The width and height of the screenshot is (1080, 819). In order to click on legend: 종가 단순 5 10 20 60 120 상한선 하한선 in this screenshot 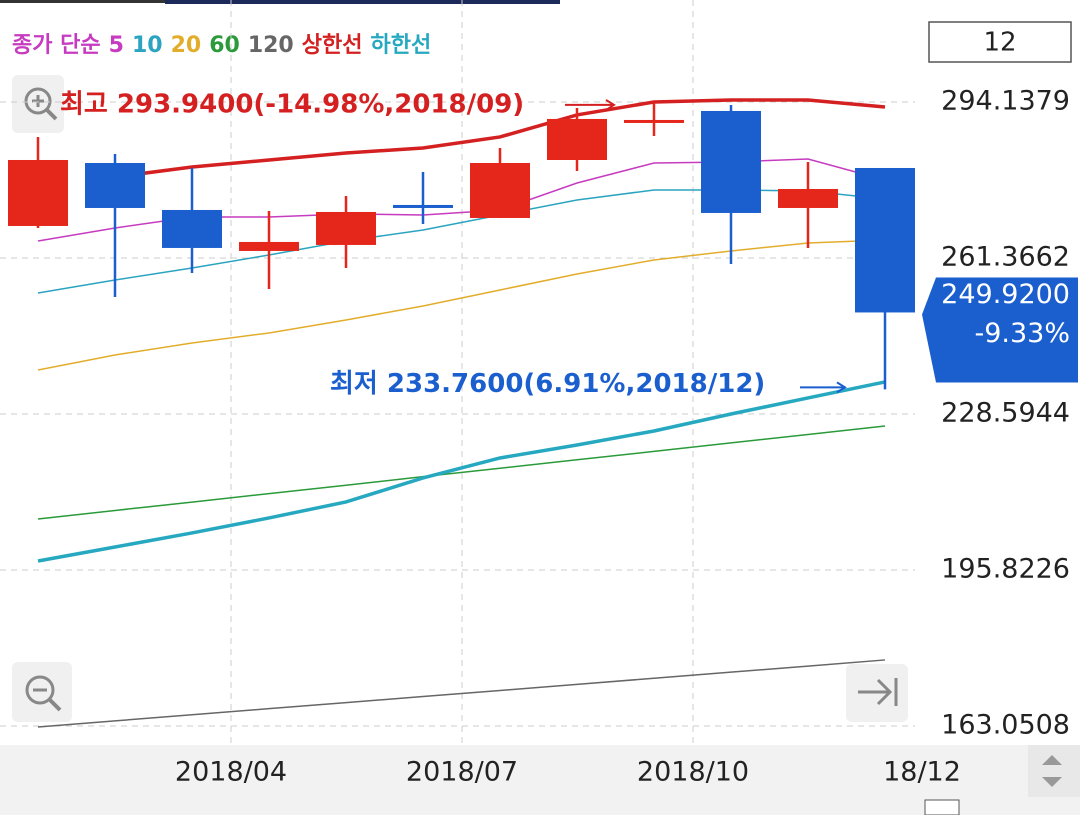, I will do `click(221, 45)`.